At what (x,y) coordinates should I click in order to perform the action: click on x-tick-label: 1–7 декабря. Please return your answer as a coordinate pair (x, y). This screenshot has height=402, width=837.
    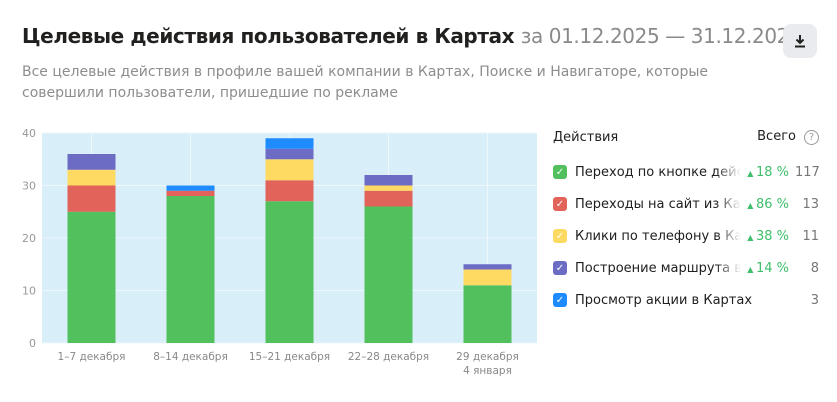
    Looking at the image, I should click on (92, 357).